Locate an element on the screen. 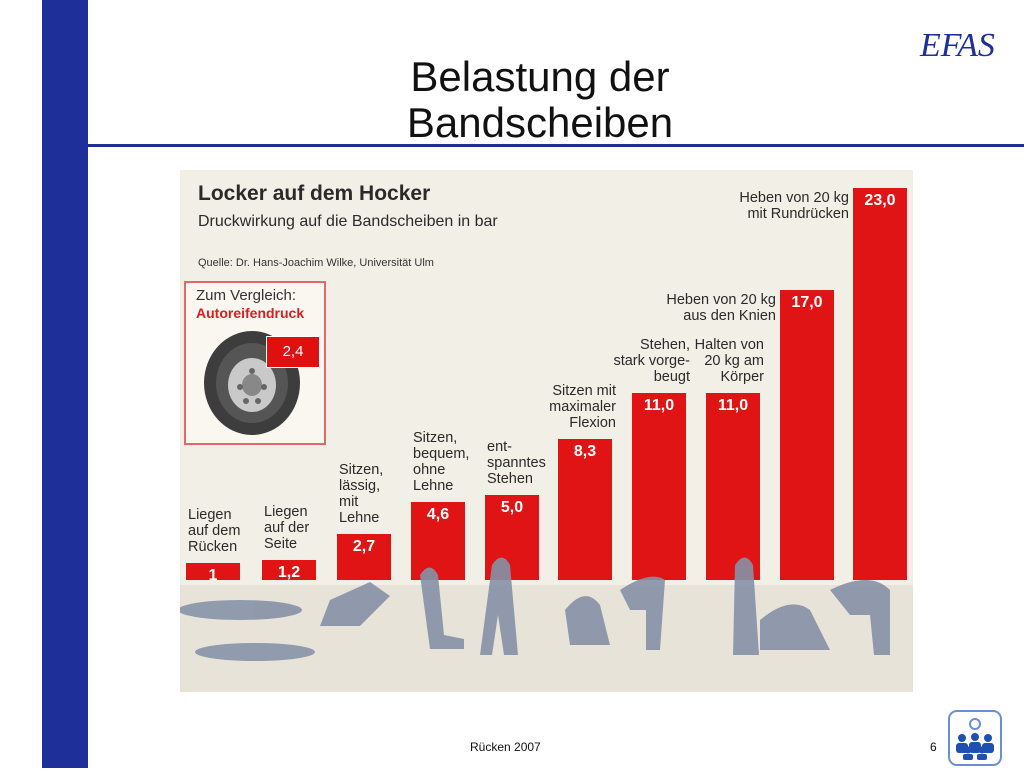 The image size is (1024, 769). category-label: ent- spanntes Stehen is located at coordinates (516, 462).